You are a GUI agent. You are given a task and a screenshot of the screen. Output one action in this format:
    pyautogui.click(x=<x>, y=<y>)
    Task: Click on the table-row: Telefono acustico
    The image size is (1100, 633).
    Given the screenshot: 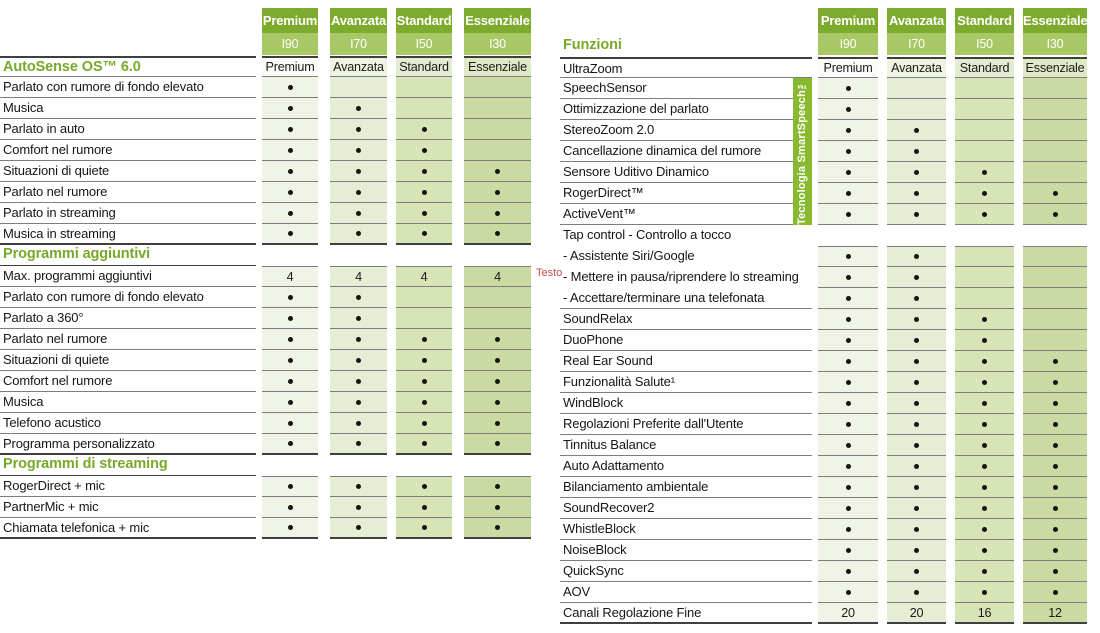 What is the action you would take?
    pyautogui.click(x=265, y=423)
    